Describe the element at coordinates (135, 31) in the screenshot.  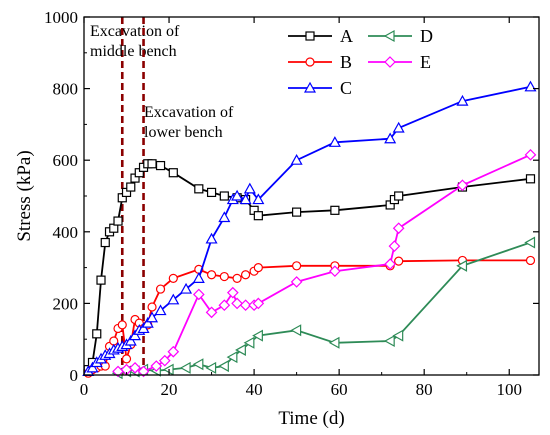
I see `excavation-annotation: Excavation of` at that location.